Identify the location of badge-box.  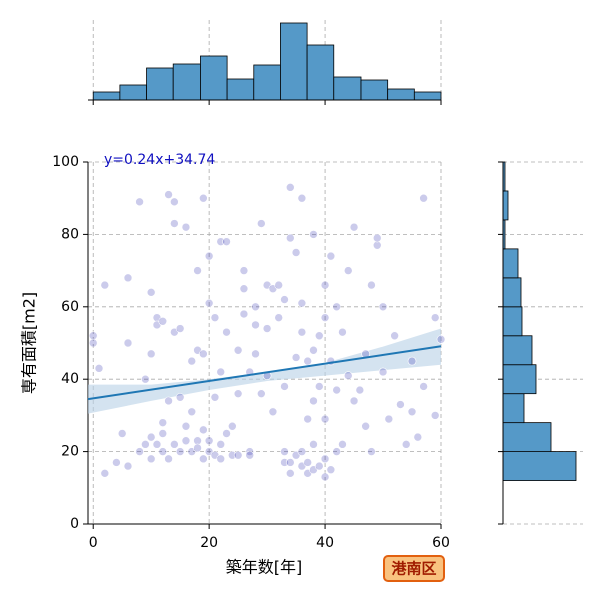
(414, 568).